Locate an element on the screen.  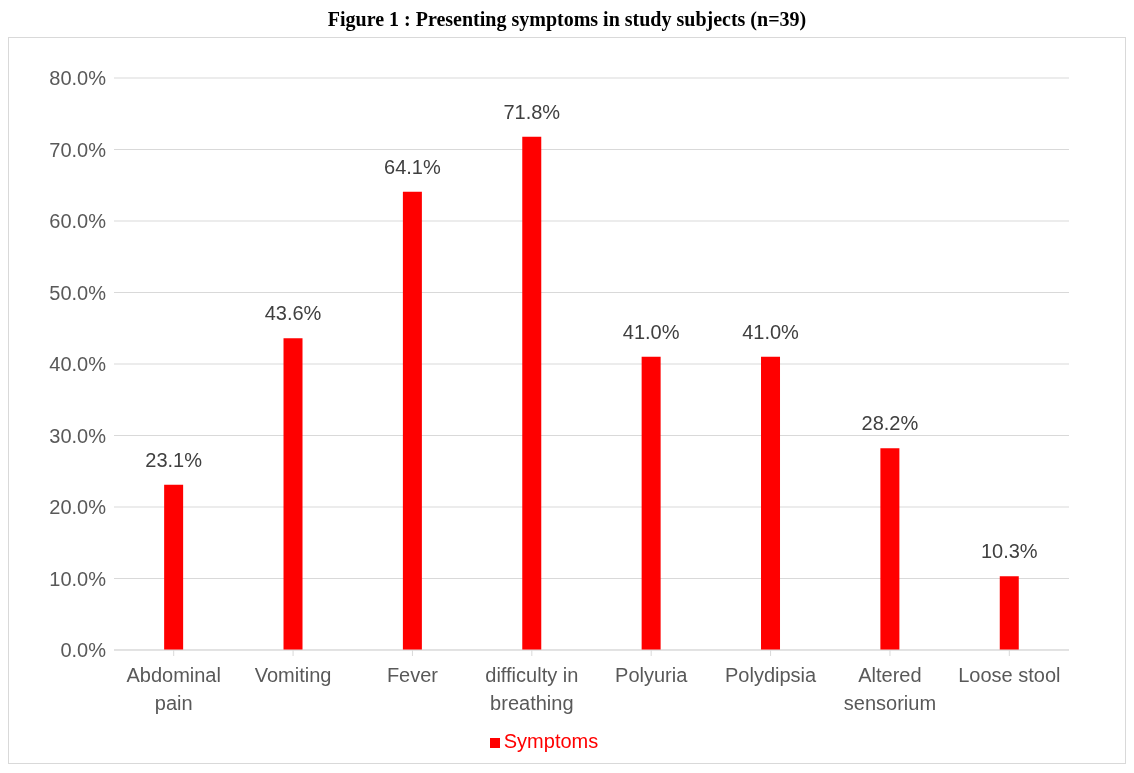
x-tick-label: Loose stool is located at coordinates (1009, 675).